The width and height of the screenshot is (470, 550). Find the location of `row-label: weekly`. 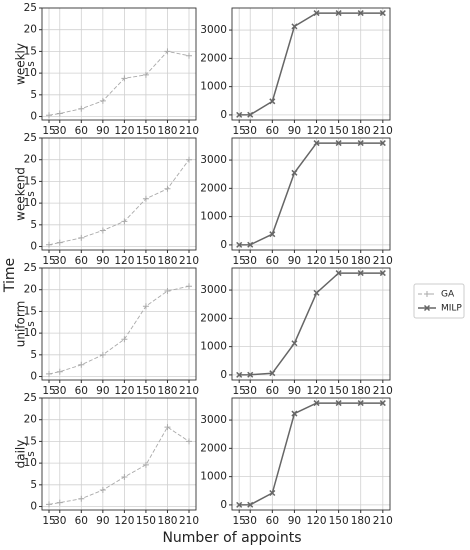

row-label: weekly is located at coordinates (21, 64).